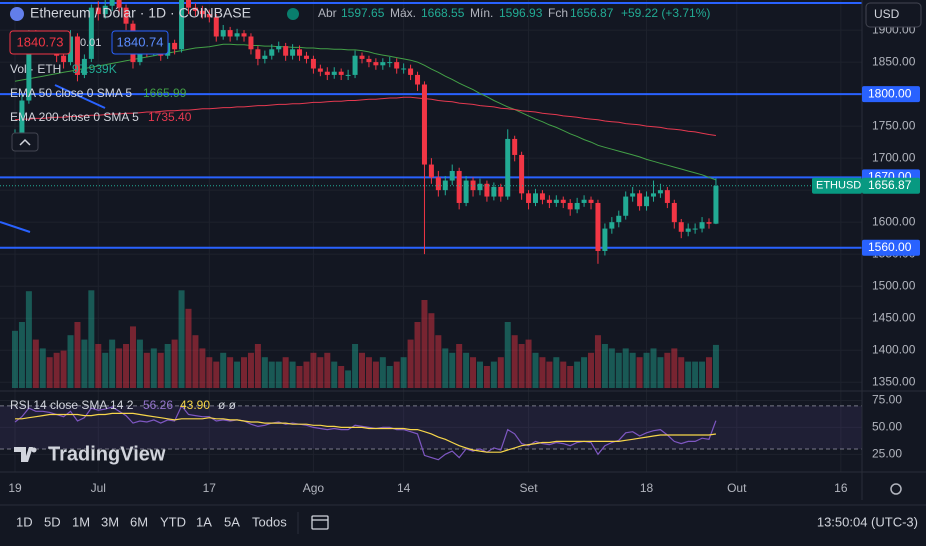 The image size is (926, 546). Describe the element at coordinates (35, 69) in the screenshot. I see `volume-legend: Vol · ETH` at that location.